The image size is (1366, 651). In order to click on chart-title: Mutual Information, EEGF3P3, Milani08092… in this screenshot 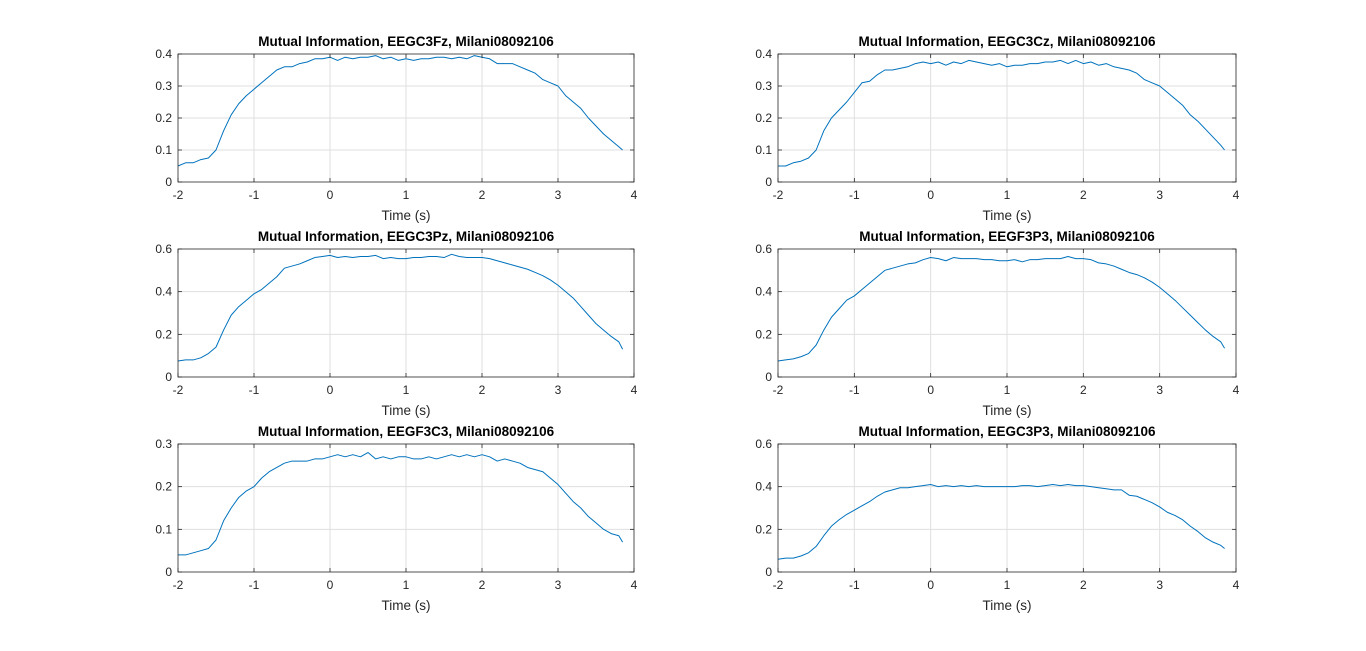, I will do `click(1007, 236)`.